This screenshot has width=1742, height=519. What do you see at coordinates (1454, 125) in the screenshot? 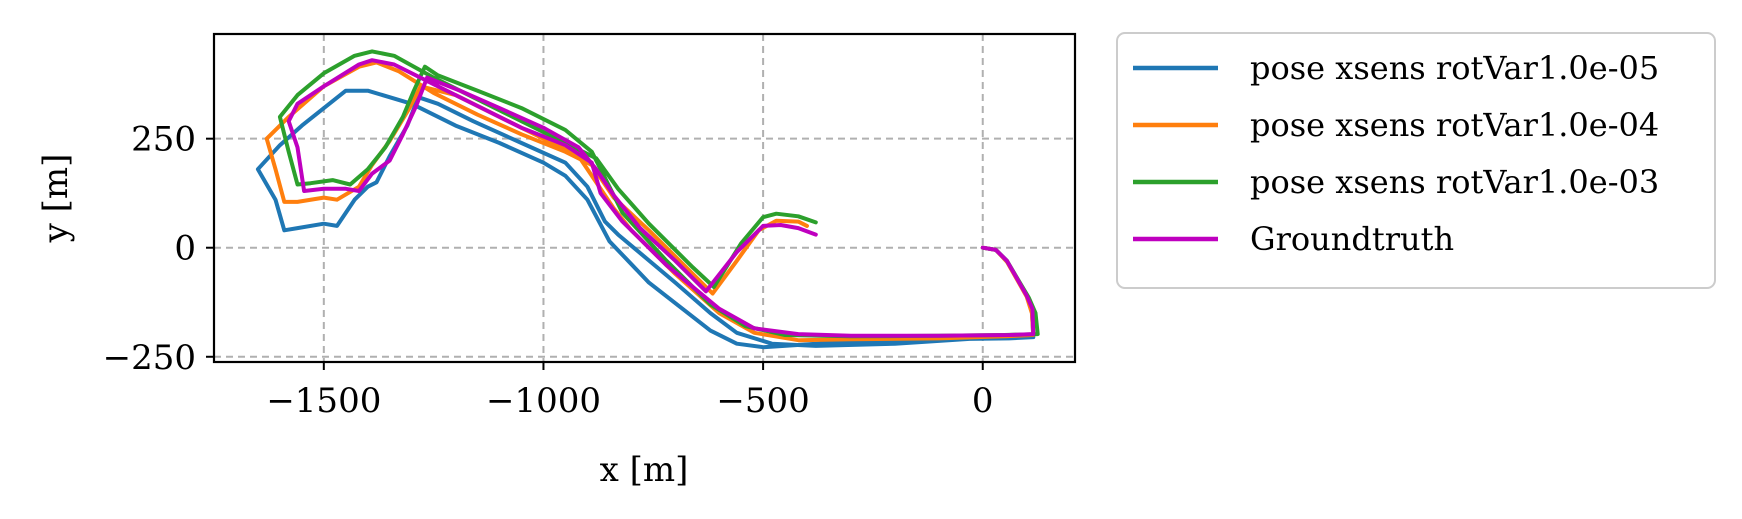
I see `legend-label-2: pose xsens rotVar1.0e-04` at bounding box center [1454, 125].